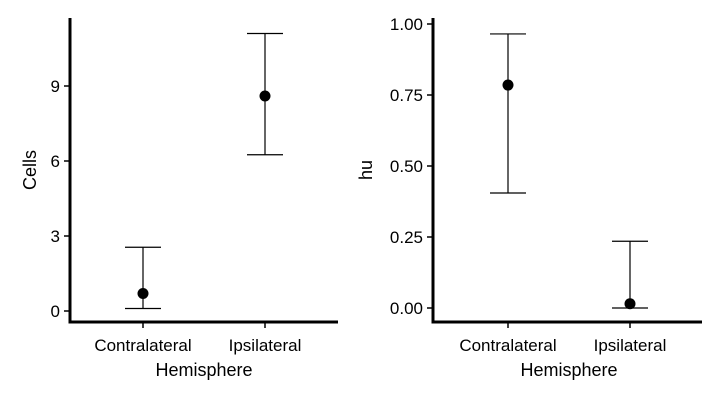  I want to click on y-axis-title: Cells, so click(30, 170).